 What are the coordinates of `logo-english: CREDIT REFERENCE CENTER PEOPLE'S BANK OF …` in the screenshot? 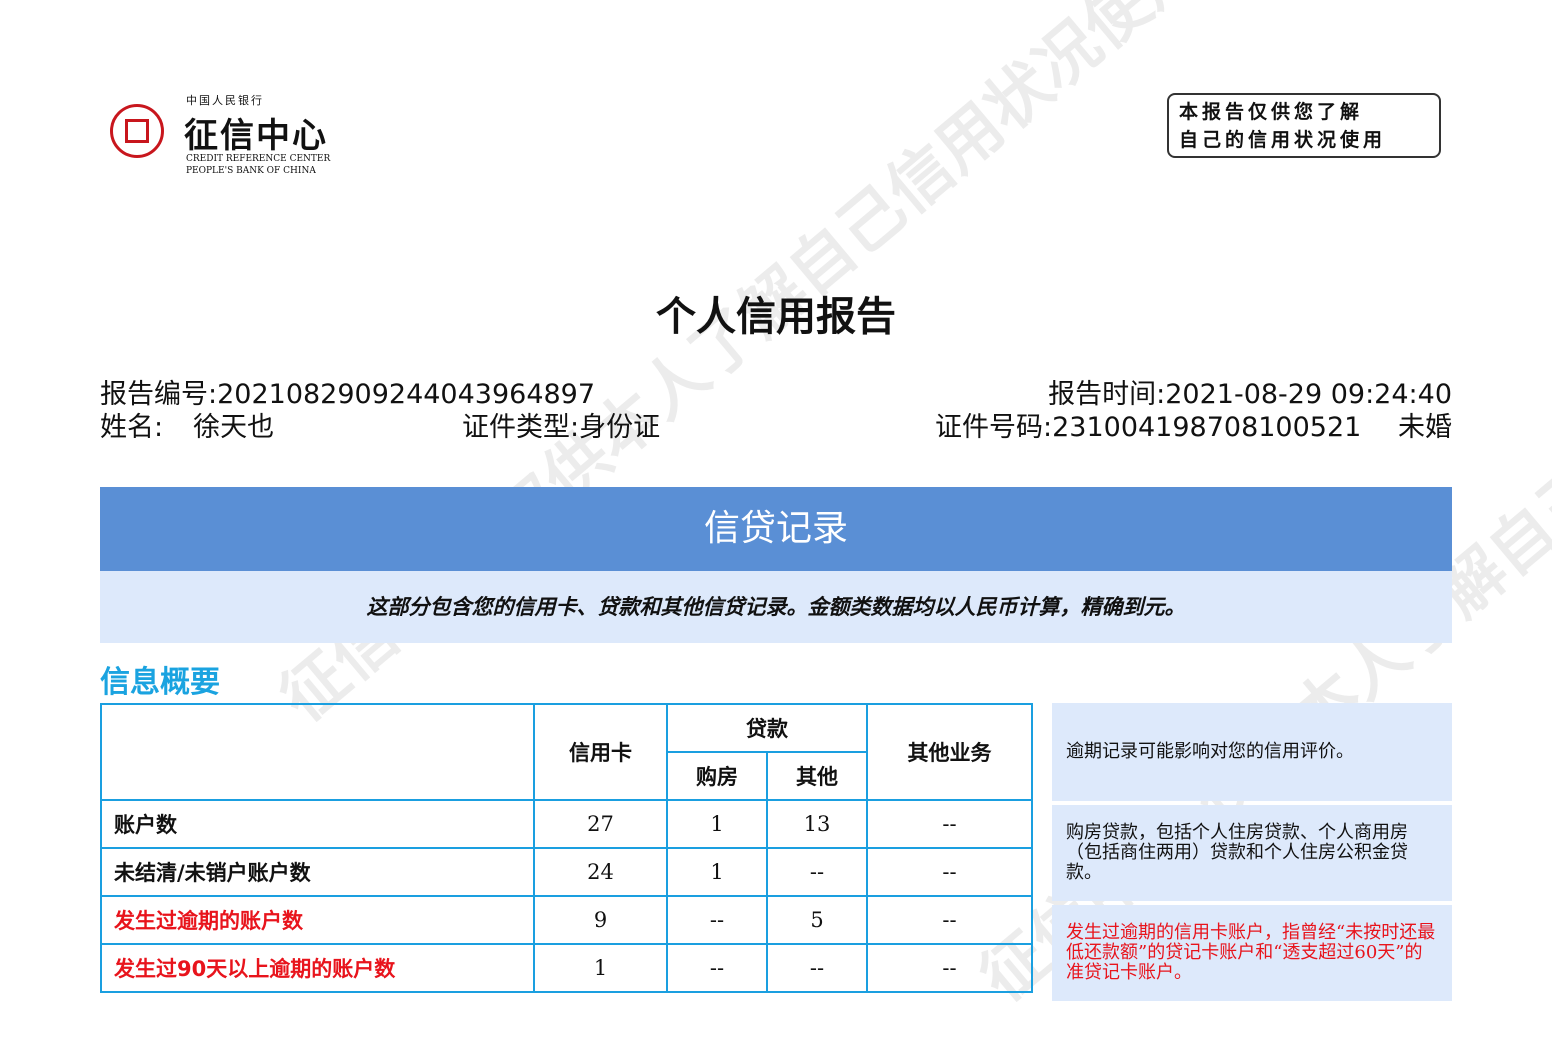 It's located at (258, 165).